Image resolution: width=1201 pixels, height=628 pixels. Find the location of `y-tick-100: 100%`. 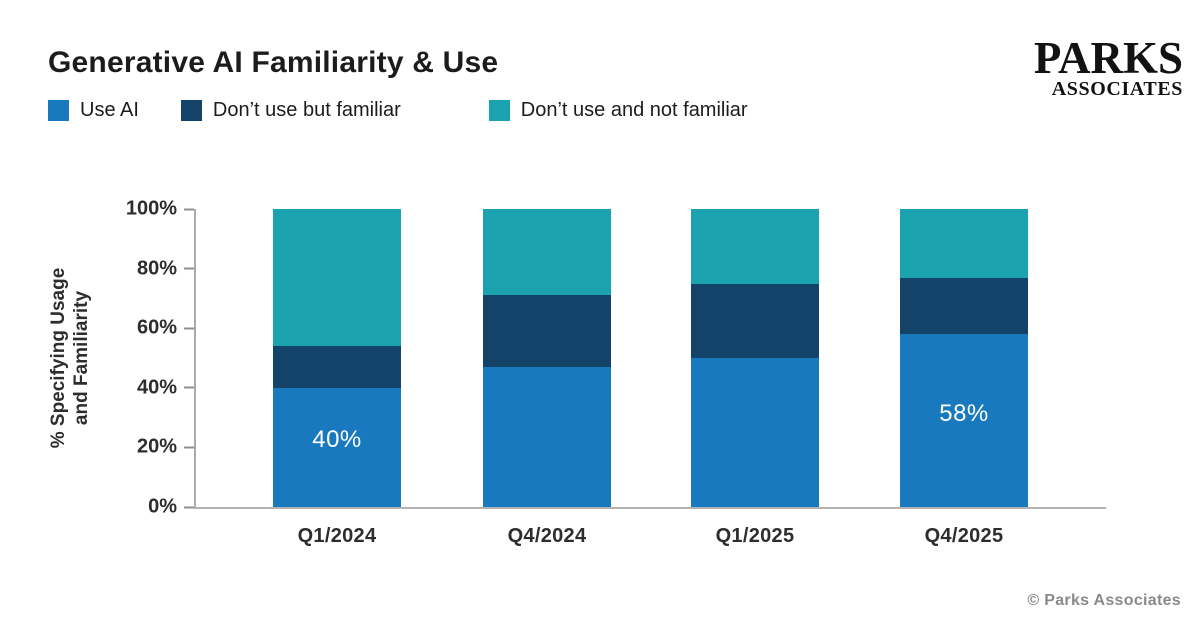

y-tick-100: 100% is located at coordinates (129, 209).